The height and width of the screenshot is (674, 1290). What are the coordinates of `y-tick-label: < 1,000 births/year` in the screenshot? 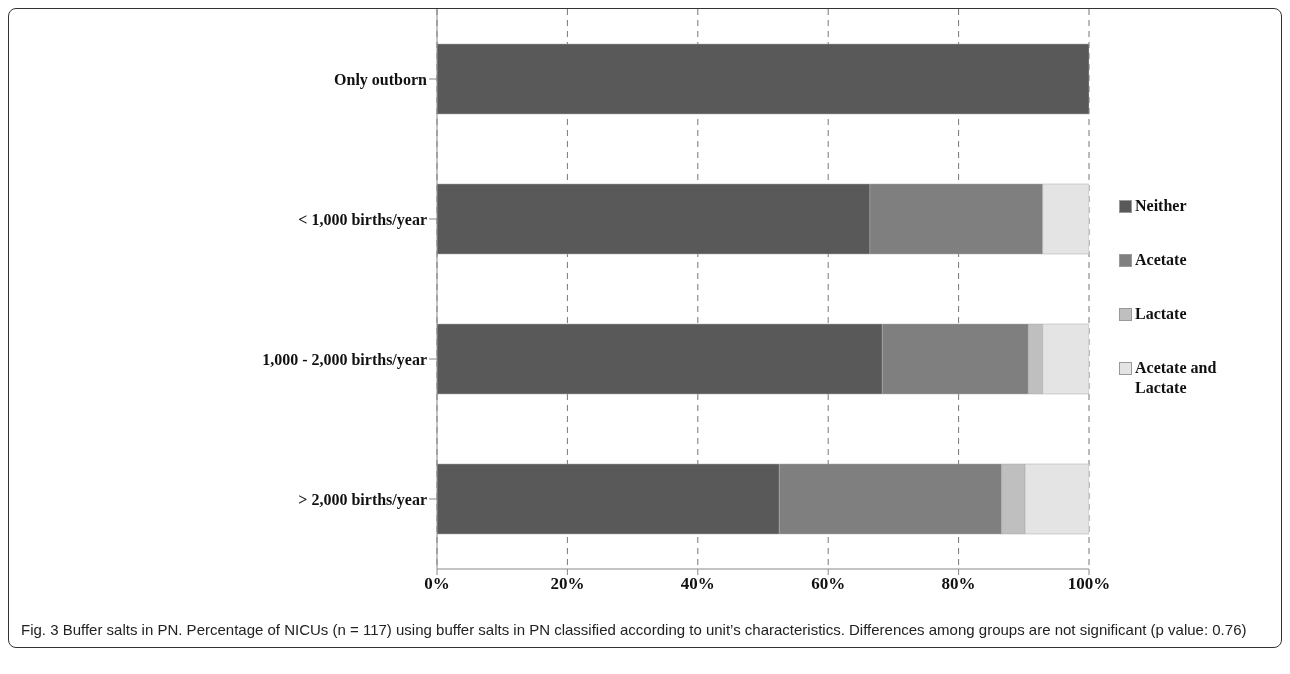 It's located at (362, 219).